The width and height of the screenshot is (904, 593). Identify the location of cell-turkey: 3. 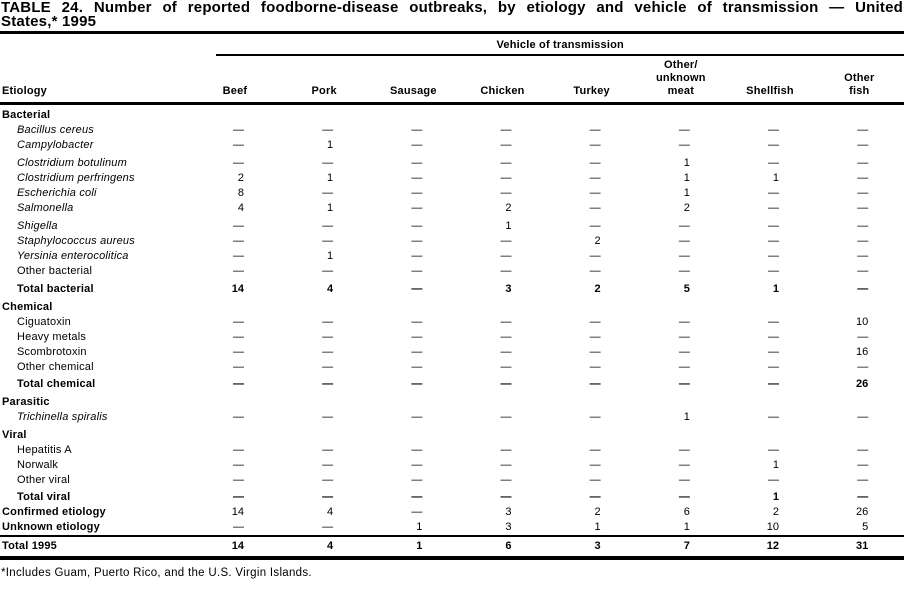
(592, 547).